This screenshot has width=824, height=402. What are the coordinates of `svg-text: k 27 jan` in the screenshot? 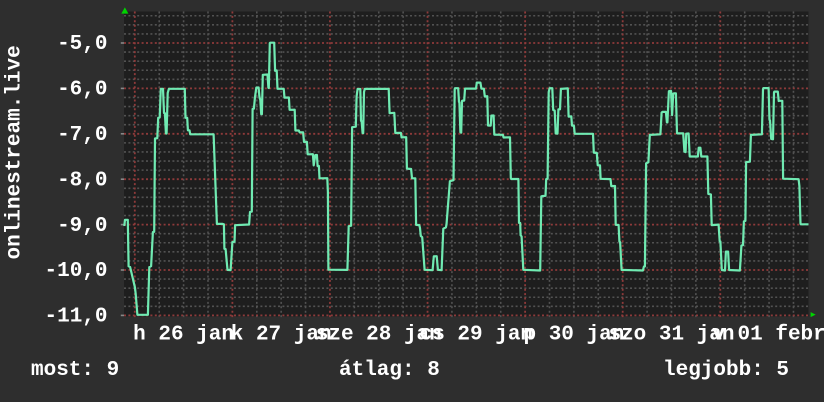 It's located at (281, 335).